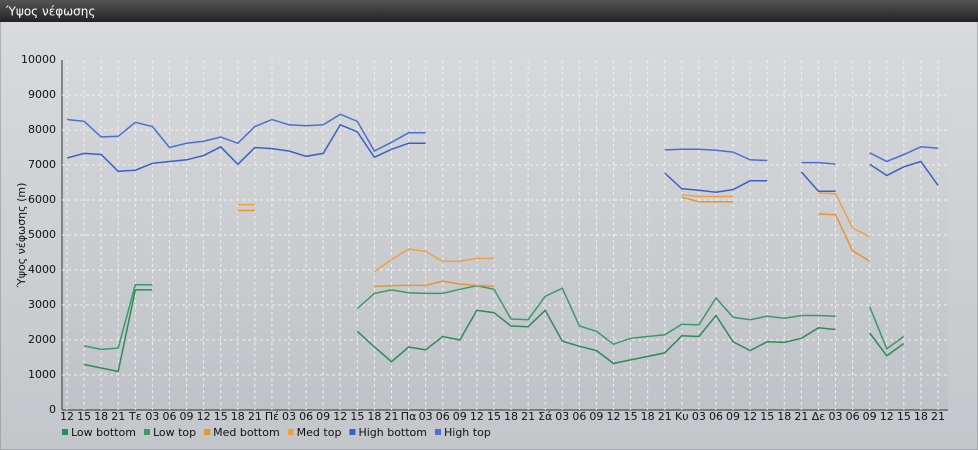 This screenshot has width=978, height=450. What do you see at coordinates (42, 129) in the screenshot?
I see `y-tick-label: 8000` at bounding box center [42, 129].